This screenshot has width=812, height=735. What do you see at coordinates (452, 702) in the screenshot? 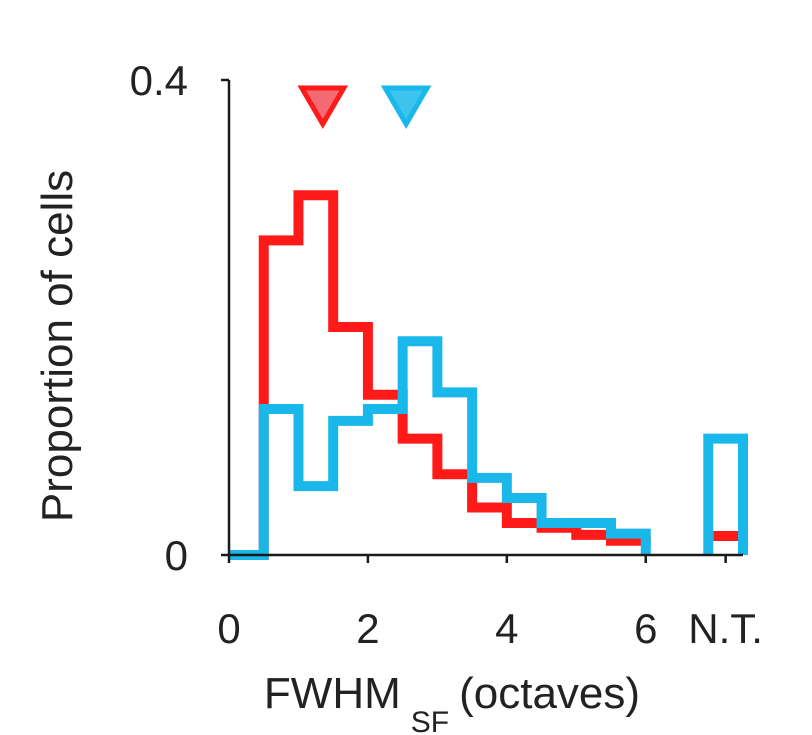
I see `x-axis-label: FWHM SF (octaves)` at bounding box center [452, 702].